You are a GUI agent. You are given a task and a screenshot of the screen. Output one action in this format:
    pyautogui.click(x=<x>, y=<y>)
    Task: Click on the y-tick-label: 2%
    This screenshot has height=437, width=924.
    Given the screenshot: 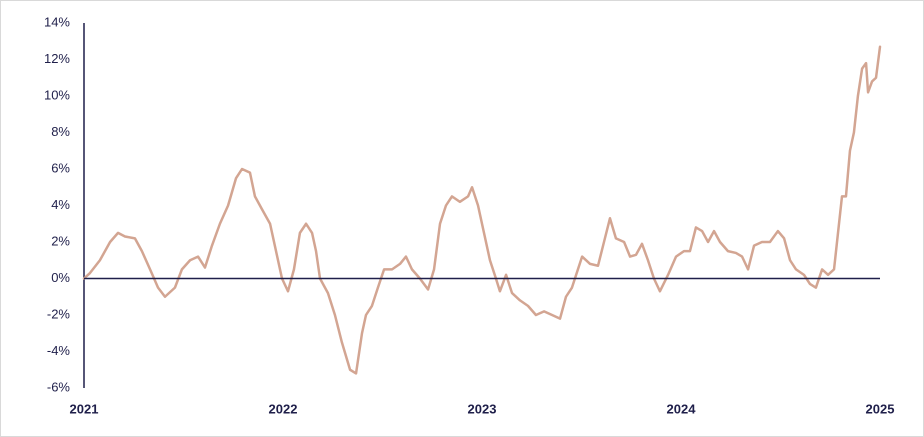 What is the action you would take?
    pyautogui.click(x=60, y=240)
    